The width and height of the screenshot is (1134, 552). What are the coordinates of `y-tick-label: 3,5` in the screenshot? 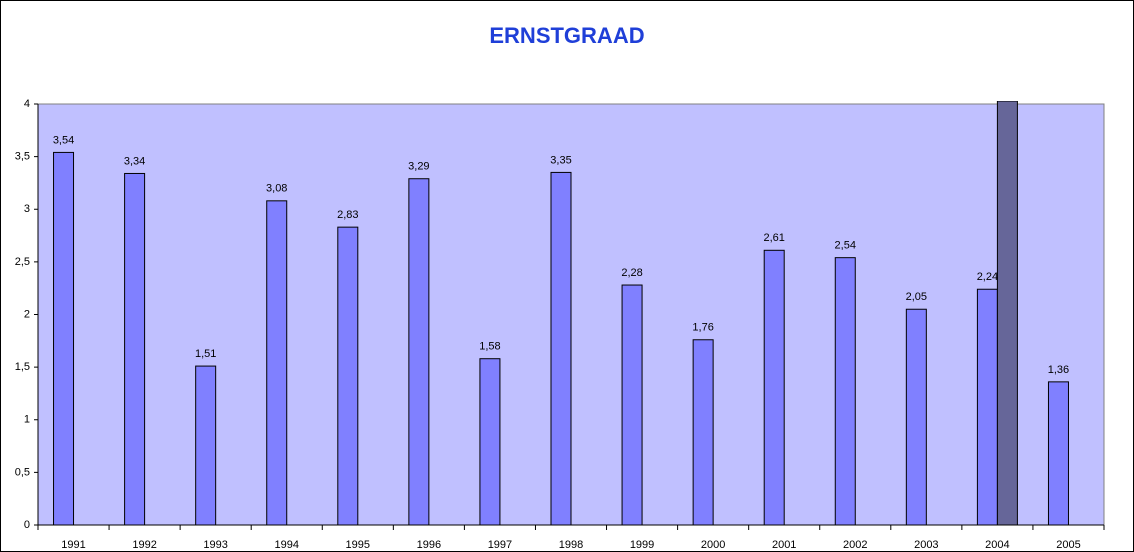 It's located at (22, 157).